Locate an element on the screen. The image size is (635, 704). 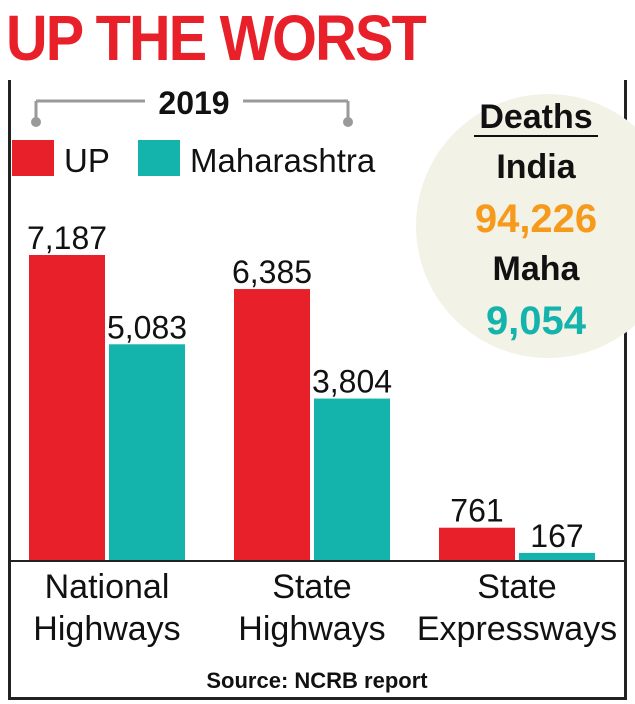
value-label-up-1: 6,385 is located at coordinates (272, 272).